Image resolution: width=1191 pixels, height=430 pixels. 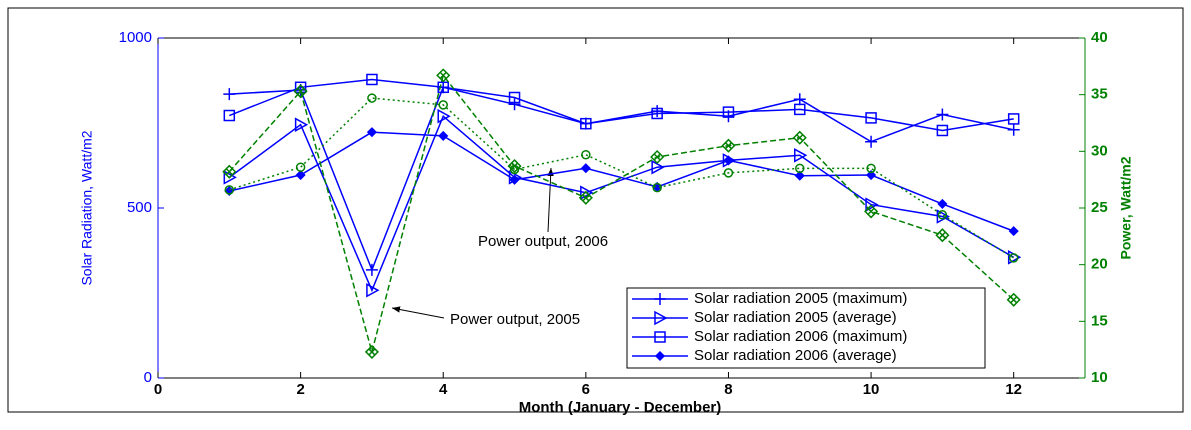 I want to click on legend-label: Solar radiation 2006 (average), so click(x=795, y=355).